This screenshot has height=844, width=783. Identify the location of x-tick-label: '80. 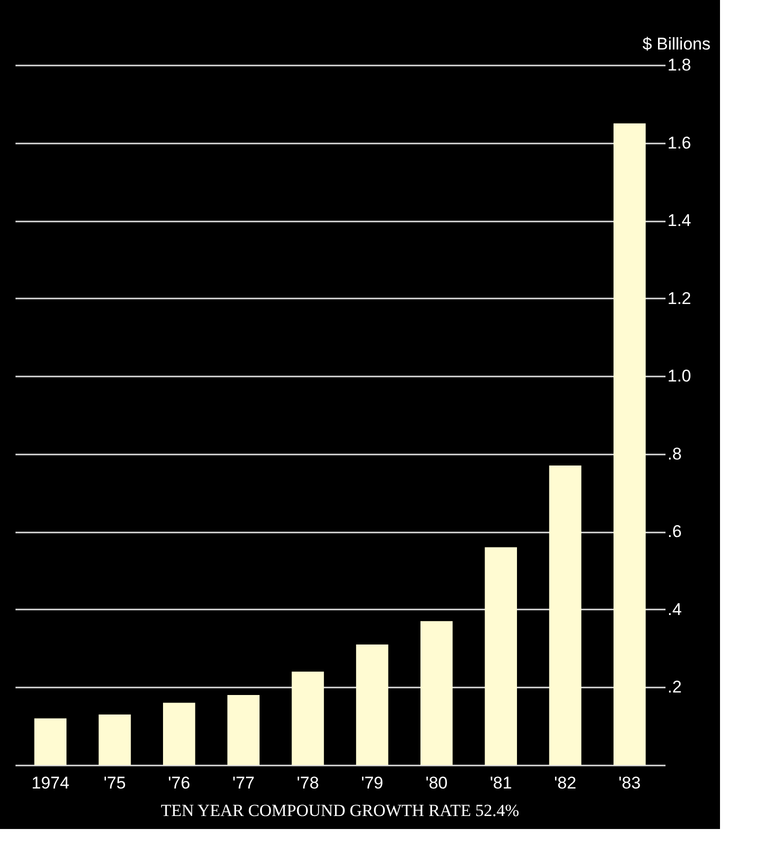
(436, 783).